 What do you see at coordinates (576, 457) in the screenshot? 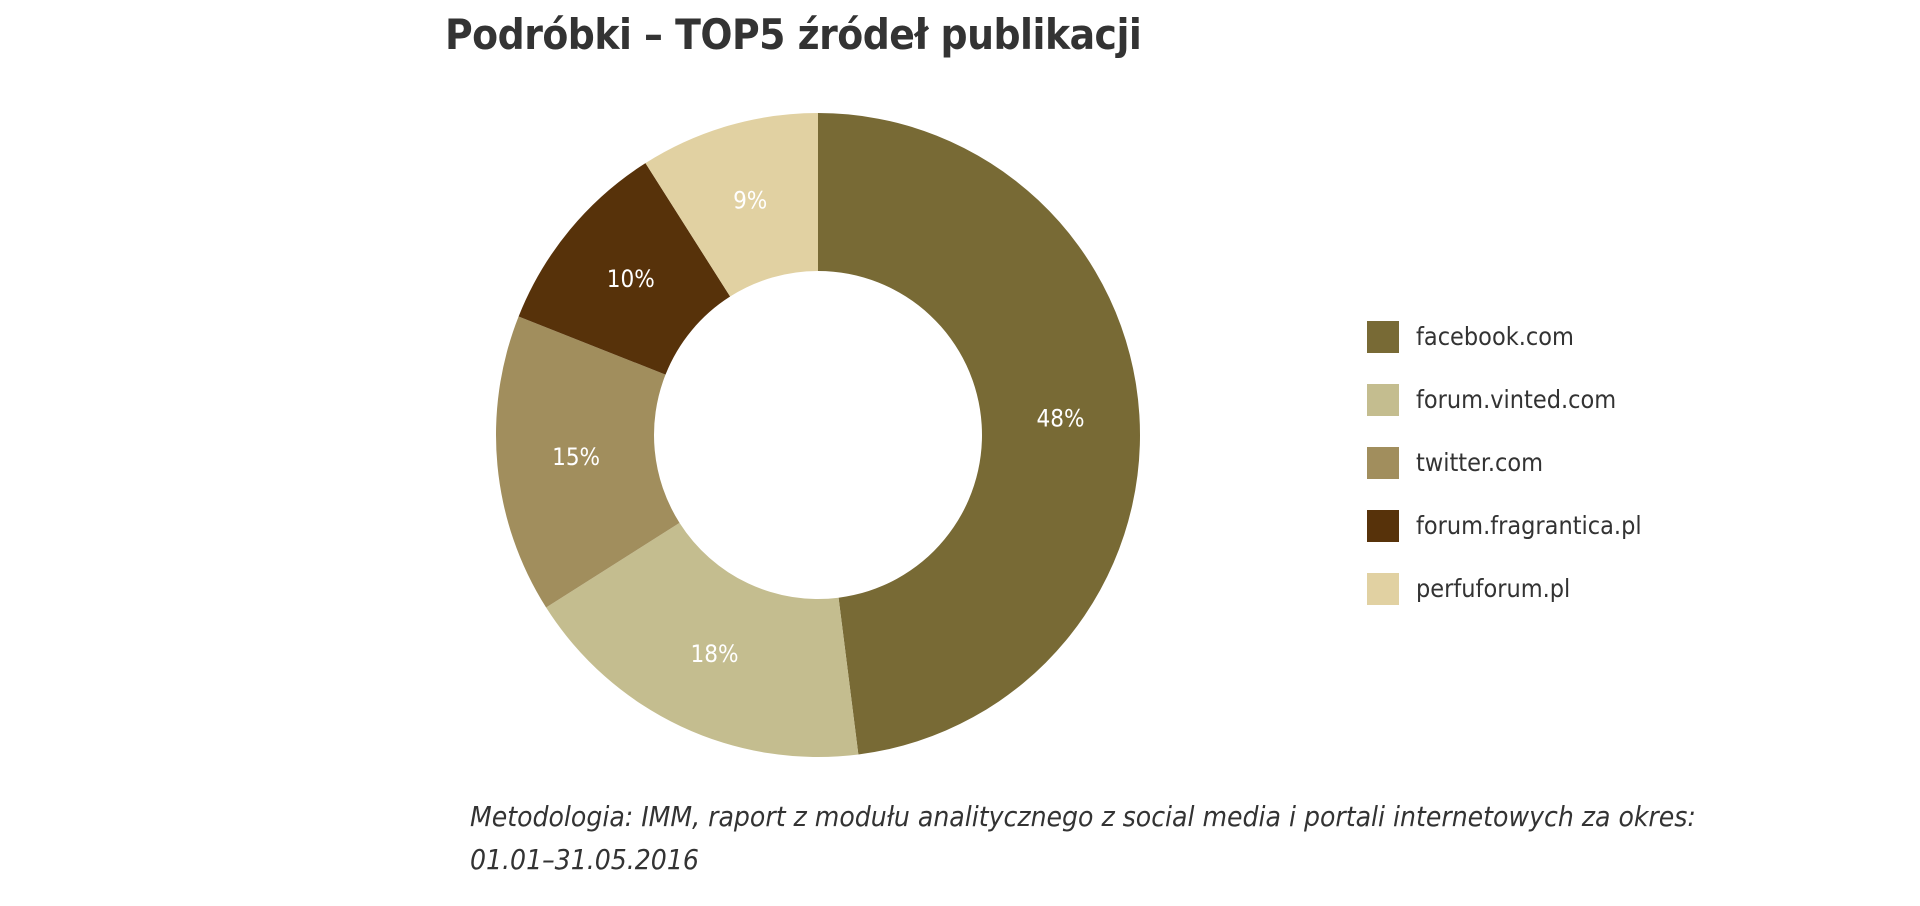
I see `slice-label-twitter-com: 15%` at bounding box center [576, 457].